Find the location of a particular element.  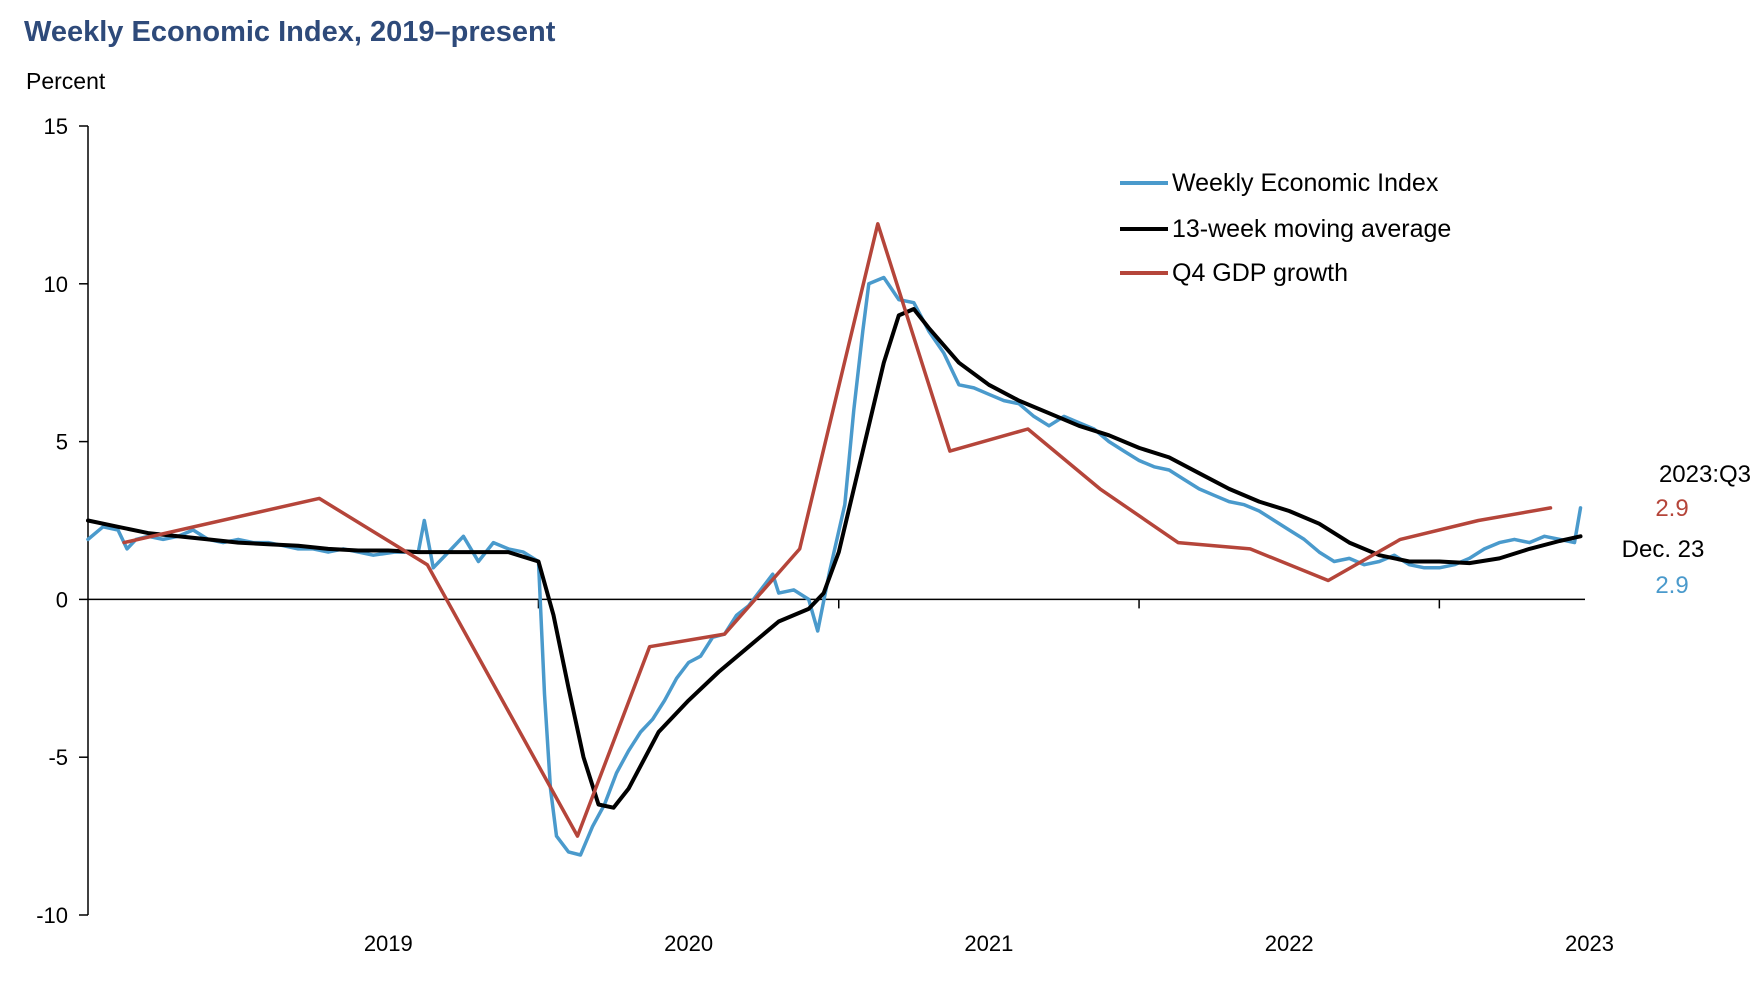

y-tick-label: 0 is located at coordinates (62, 599).